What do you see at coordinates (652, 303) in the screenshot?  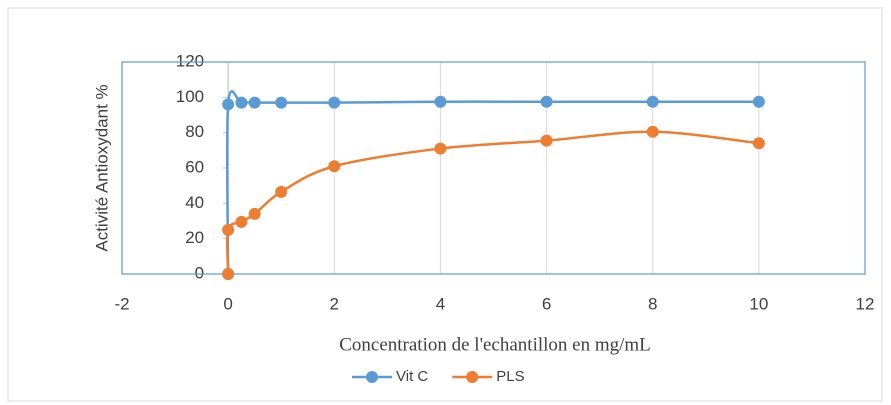 I see `x-tick-label: 8` at bounding box center [652, 303].